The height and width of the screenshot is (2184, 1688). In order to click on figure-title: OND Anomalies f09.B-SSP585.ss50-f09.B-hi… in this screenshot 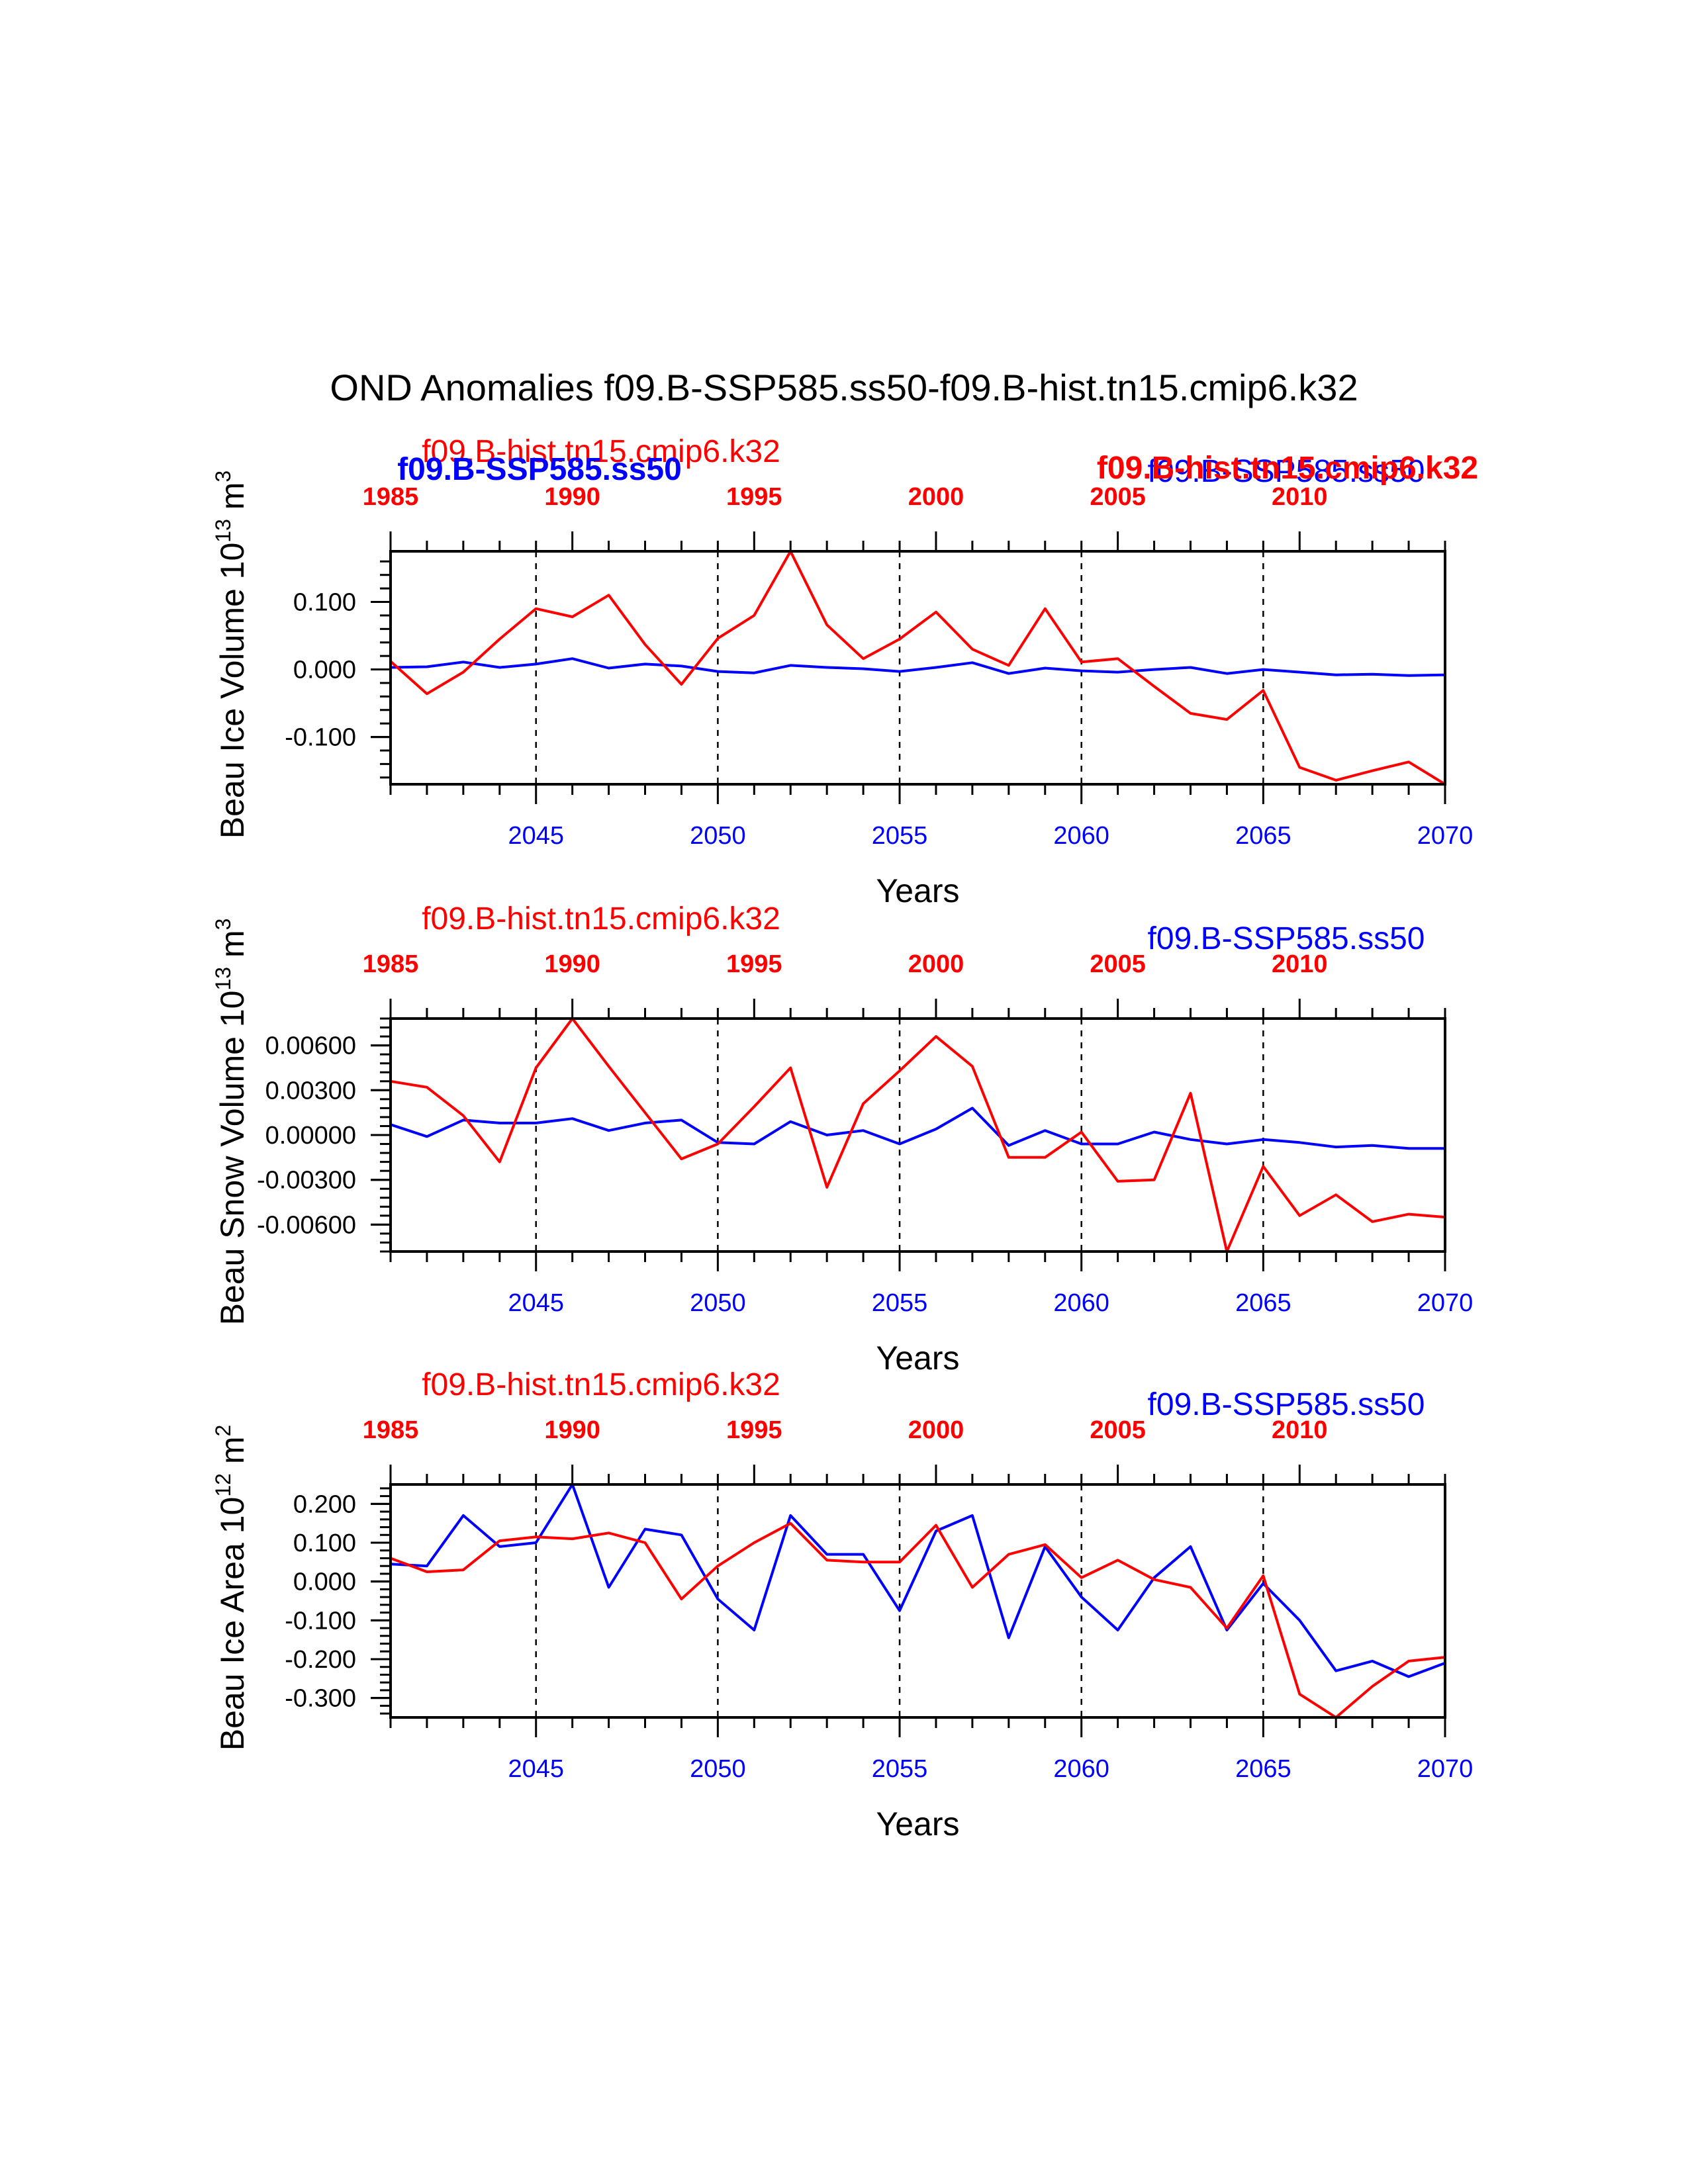, I will do `click(844, 387)`.